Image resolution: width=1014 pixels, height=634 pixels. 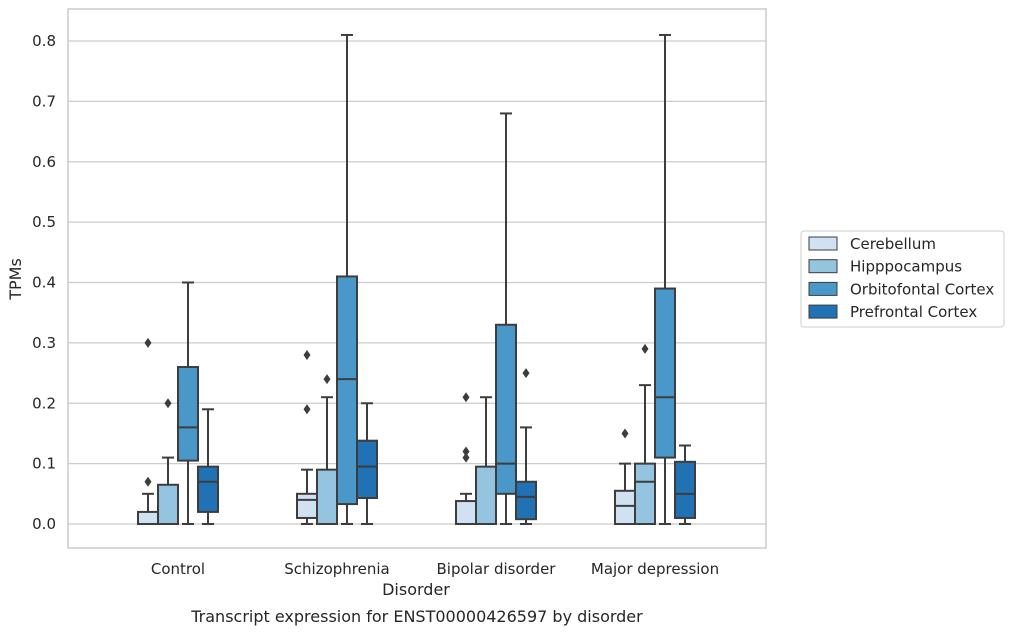 I want to click on y-tick-label: 0.4, so click(x=44, y=283).